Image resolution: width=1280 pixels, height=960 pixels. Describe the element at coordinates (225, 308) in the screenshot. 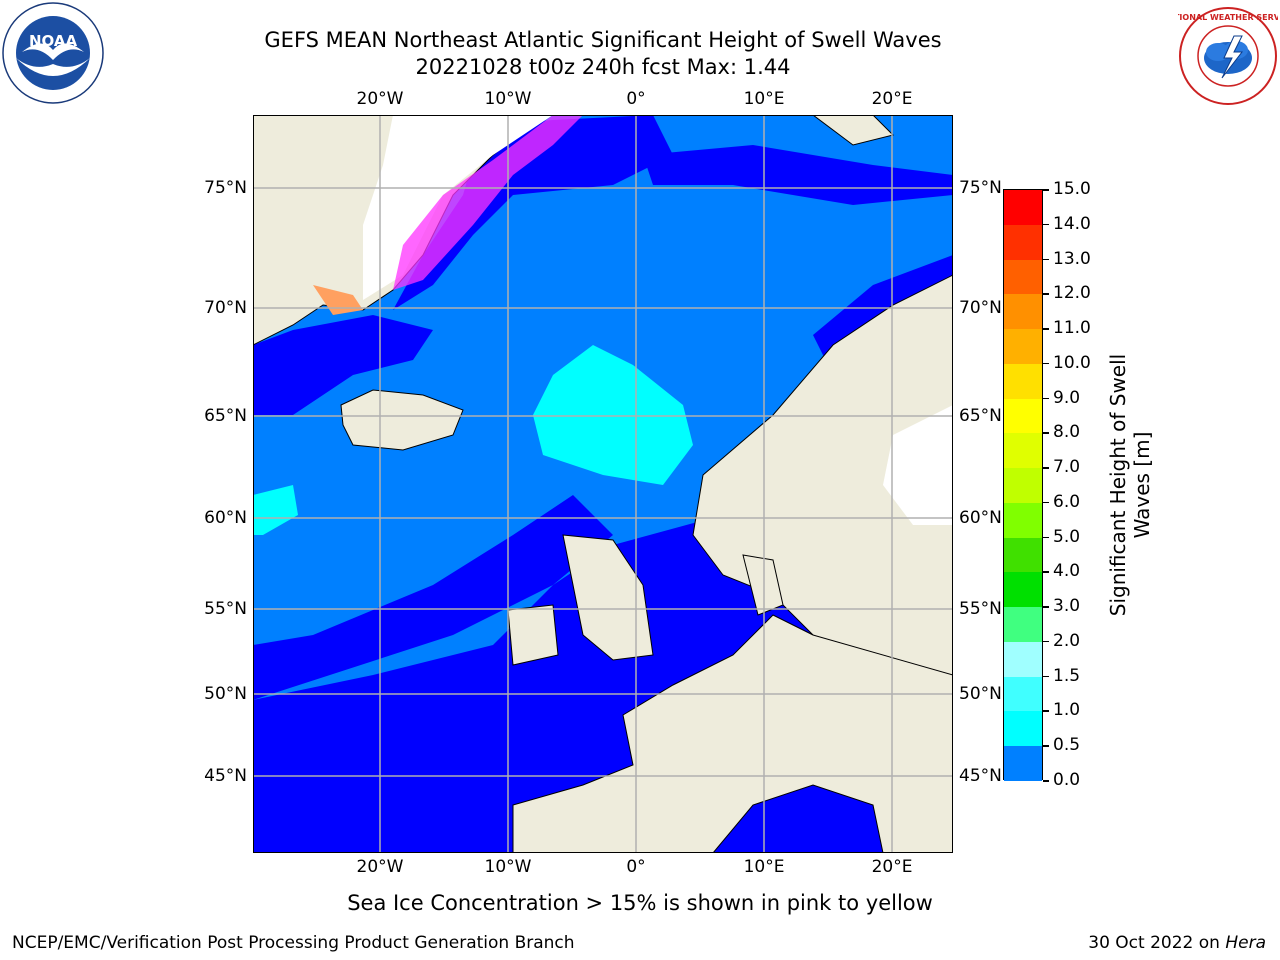

I see `lat-tick-left-1: 70°N` at that location.